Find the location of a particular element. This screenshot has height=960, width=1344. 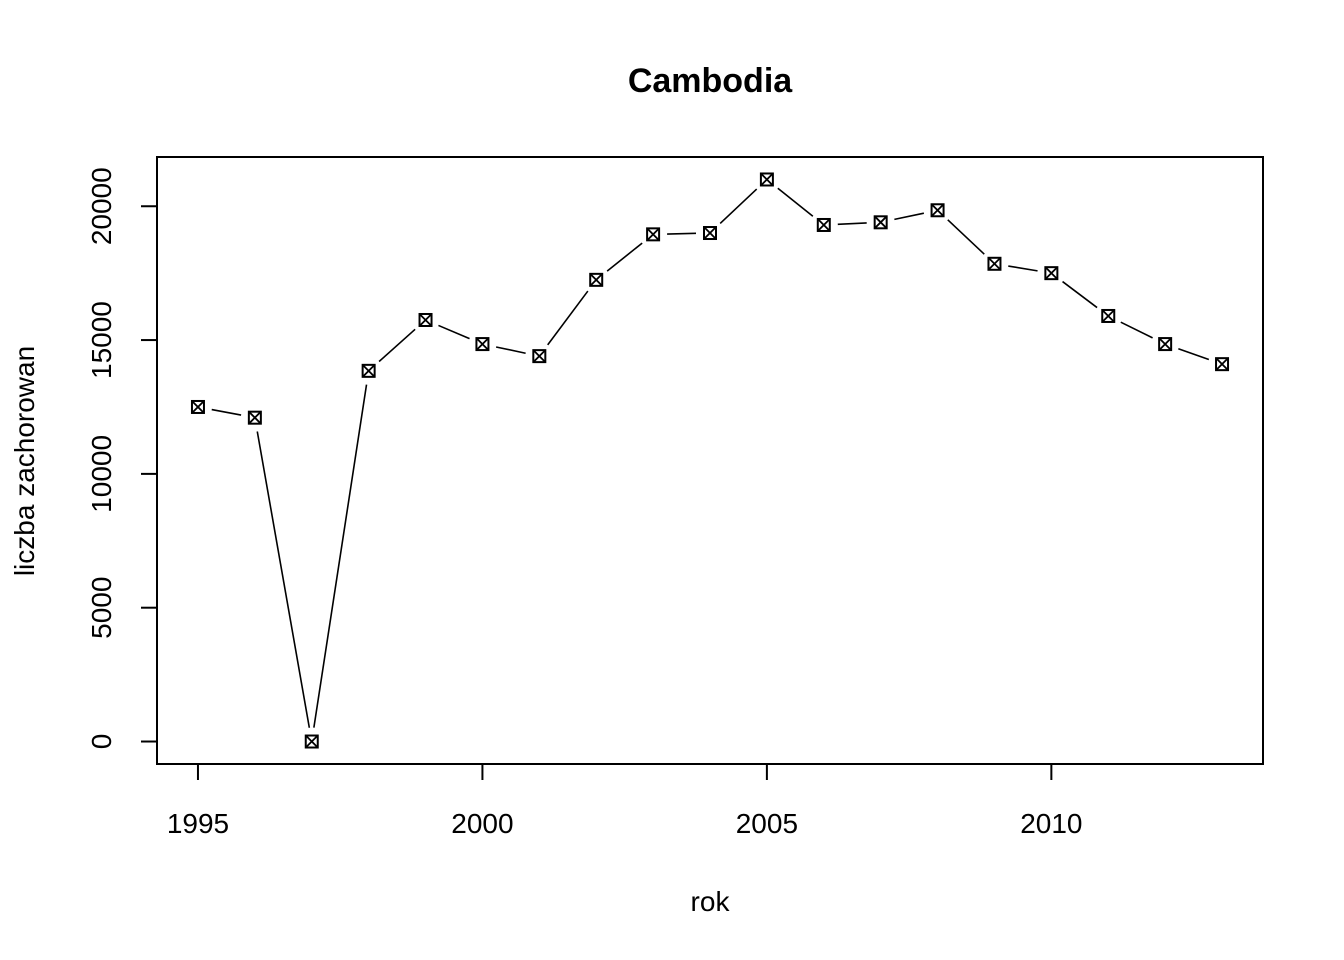

x-axis-label: rok is located at coordinates (711, 901).